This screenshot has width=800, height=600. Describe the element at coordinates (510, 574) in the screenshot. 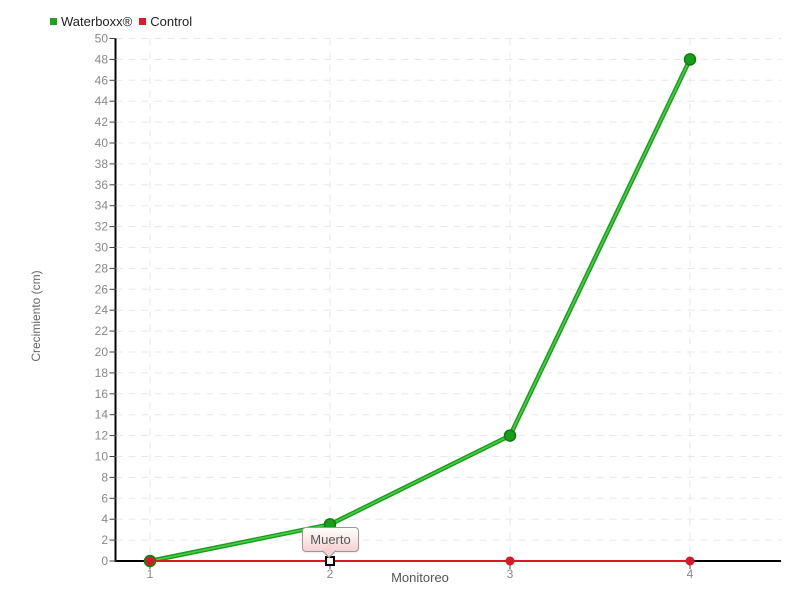

I see `x-tick-label: 3` at that location.